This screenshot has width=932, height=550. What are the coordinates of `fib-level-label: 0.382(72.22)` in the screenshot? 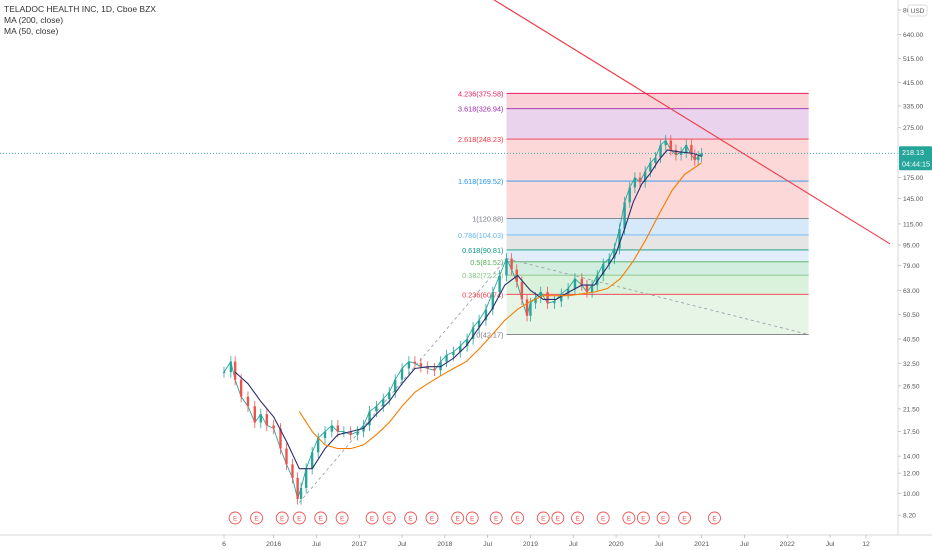 It's located at (482, 275).